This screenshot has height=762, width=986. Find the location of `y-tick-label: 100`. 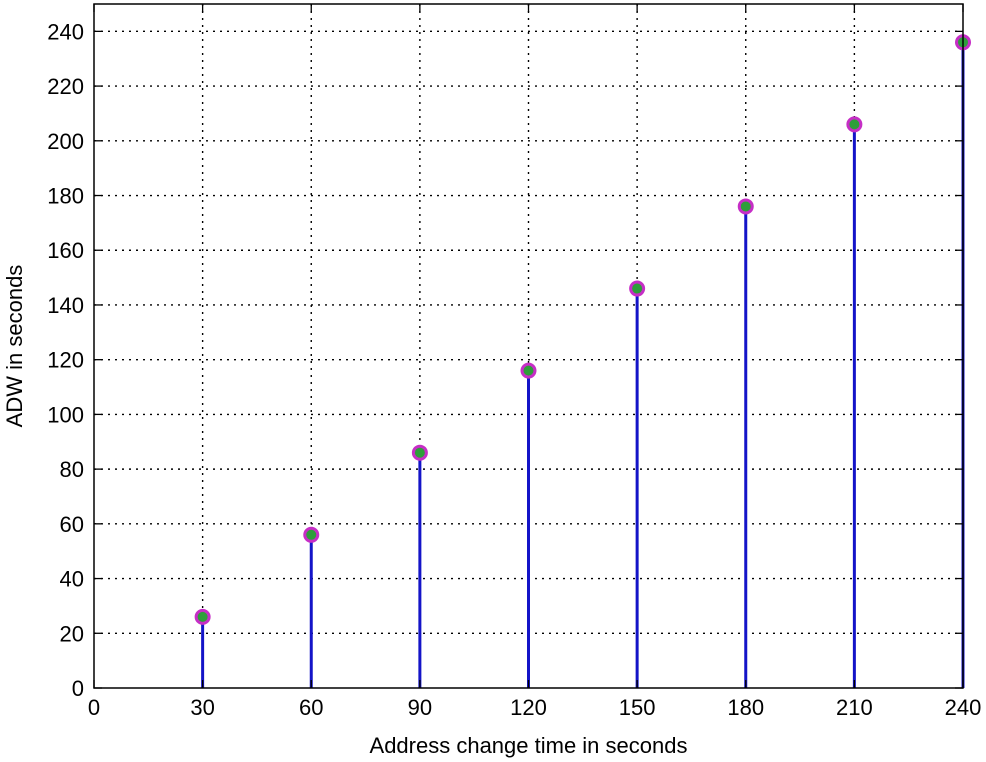

y-tick-label: 100 is located at coordinates (65, 414).